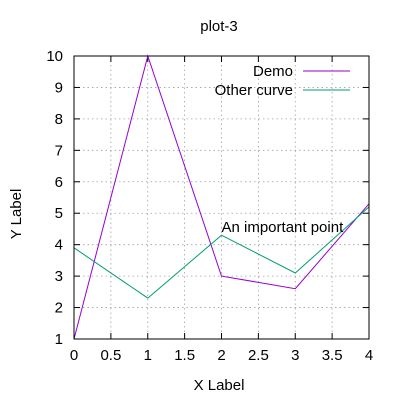  What do you see at coordinates (54, 198) in the screenshot?
I see `y-tick-labels: 1 2 3 4 5 6 7 8 9 10` at bounding box center [54, 198].